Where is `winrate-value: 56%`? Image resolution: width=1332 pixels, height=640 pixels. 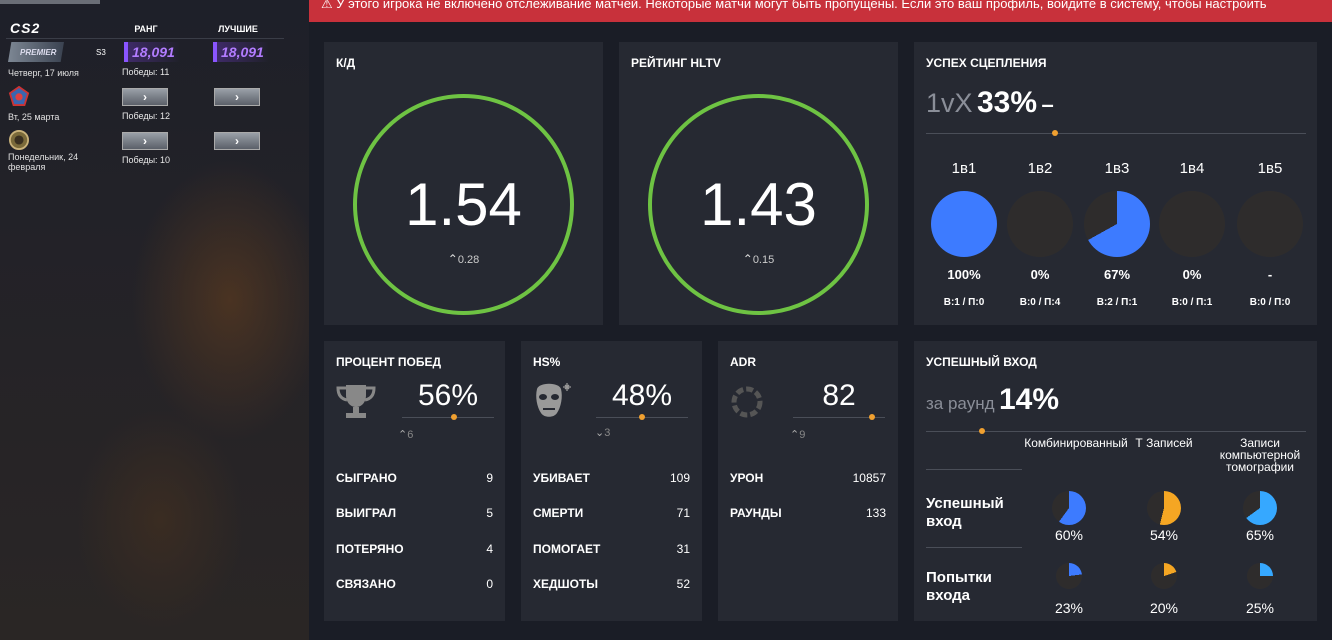 winrate-value: 56% is located at coordinates (448, 395).